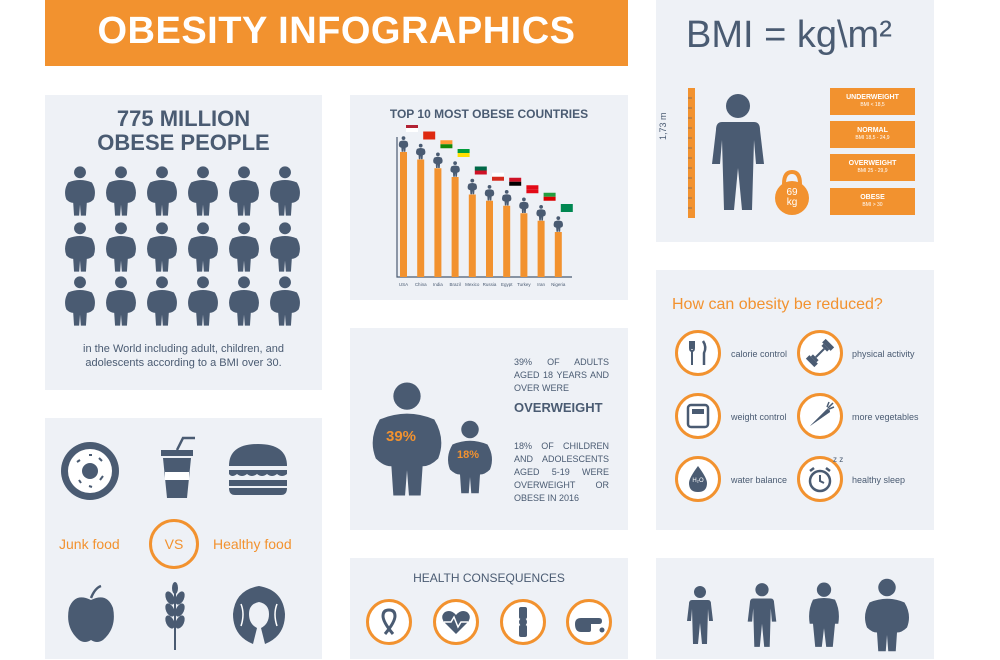  Describe the element at coordinates (887, 615) in the screenshot. I see `obese-person-figure` at that location.